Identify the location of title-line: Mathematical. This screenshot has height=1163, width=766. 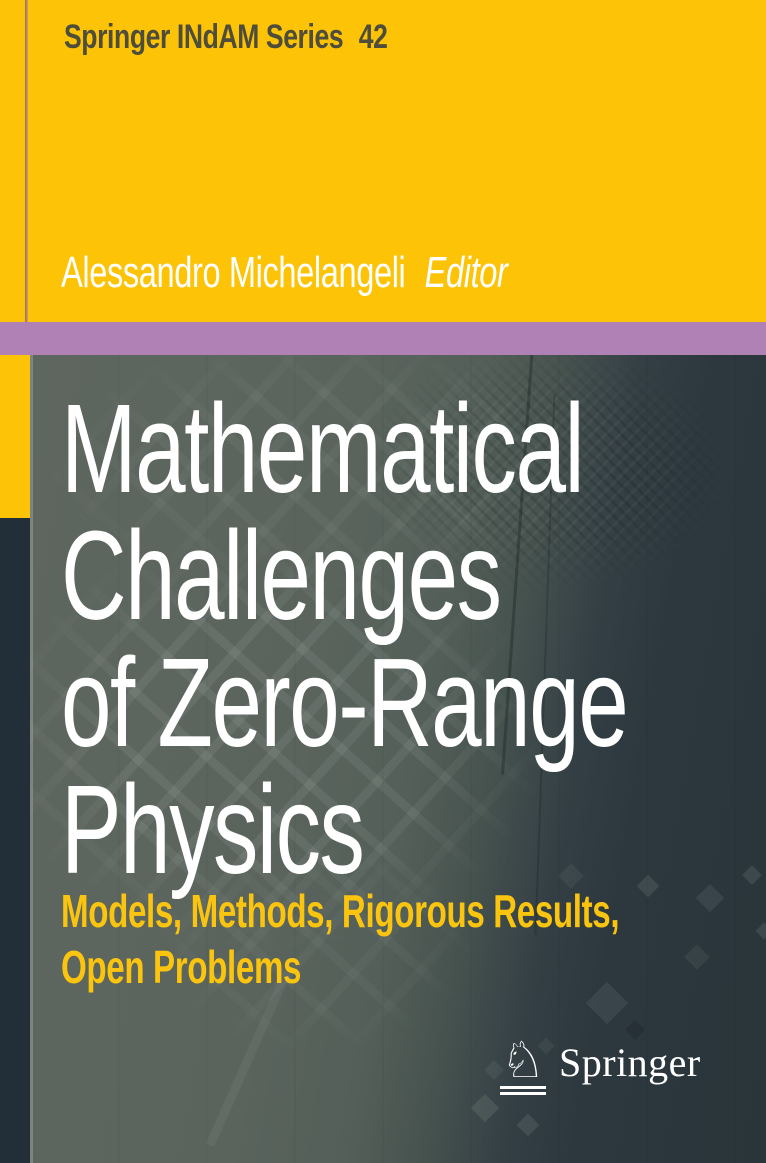
(323, 448).